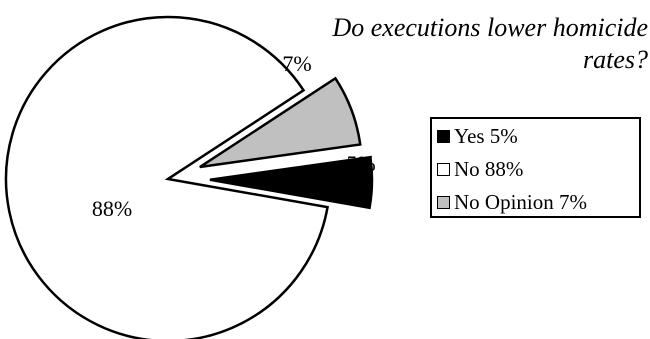 The image size is (650, 339). Describe the element at coordinates (296, 63) in the screenshot. I see `data-label-no-opinion: 7%` at that location.